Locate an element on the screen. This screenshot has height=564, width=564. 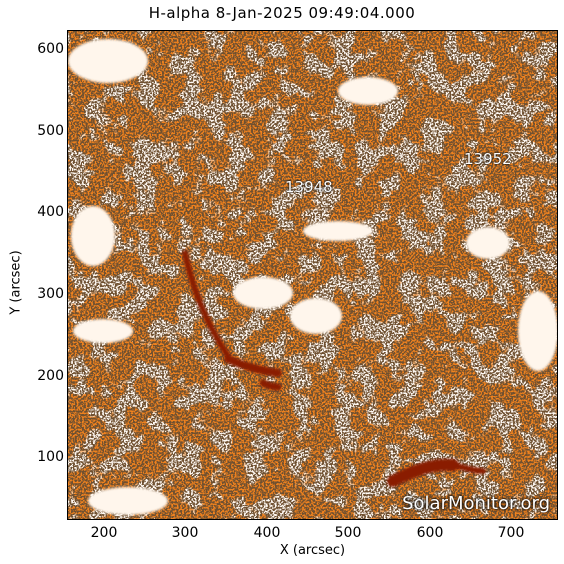
active-region-label: 13952 is located at coordinates (488, 159).